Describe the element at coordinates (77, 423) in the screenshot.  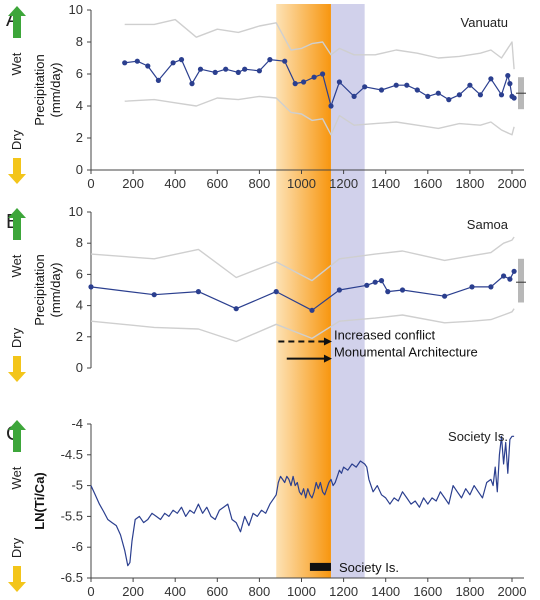
I see `y-tick-label: -4` at that location.